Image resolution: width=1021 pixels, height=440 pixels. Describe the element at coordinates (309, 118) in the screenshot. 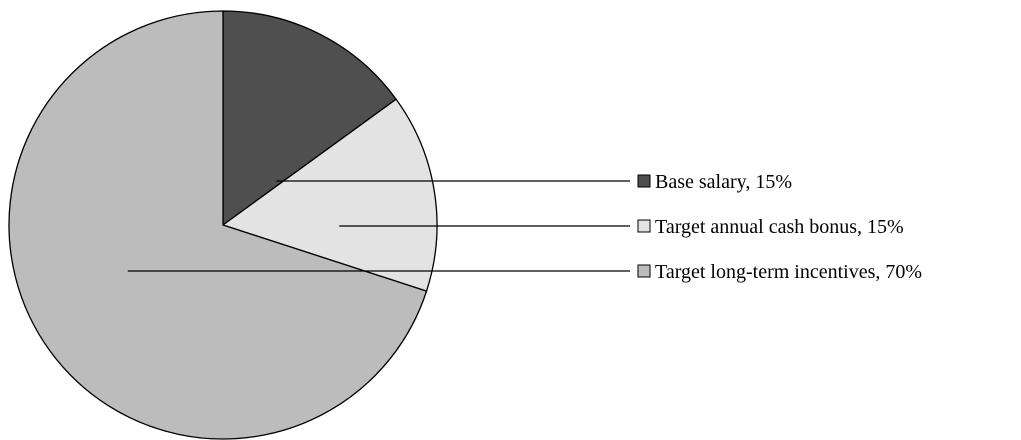

I see `pie-slice-base-salary` at that location.